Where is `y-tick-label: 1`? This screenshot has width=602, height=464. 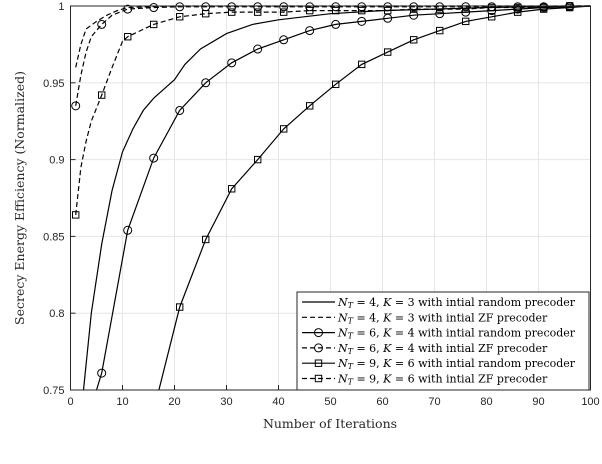 y-tick-label: 1 is located at coordinates (61, 7).